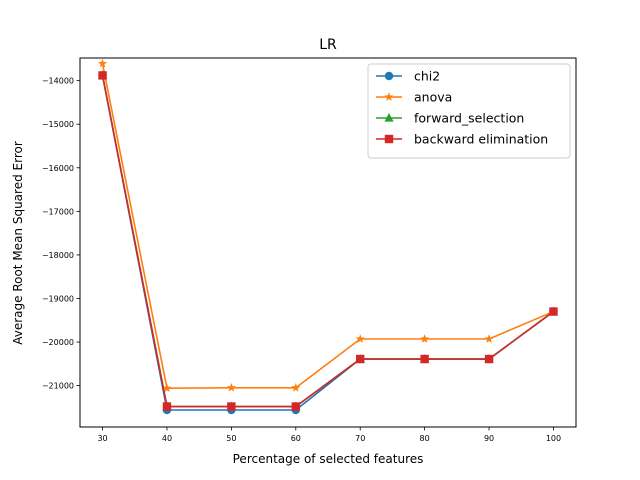 This screenshot has width=640, height=480. Describe the element at coordinates (102, 438) in the screenshot. I see `x-tick-label: 30` at that location.